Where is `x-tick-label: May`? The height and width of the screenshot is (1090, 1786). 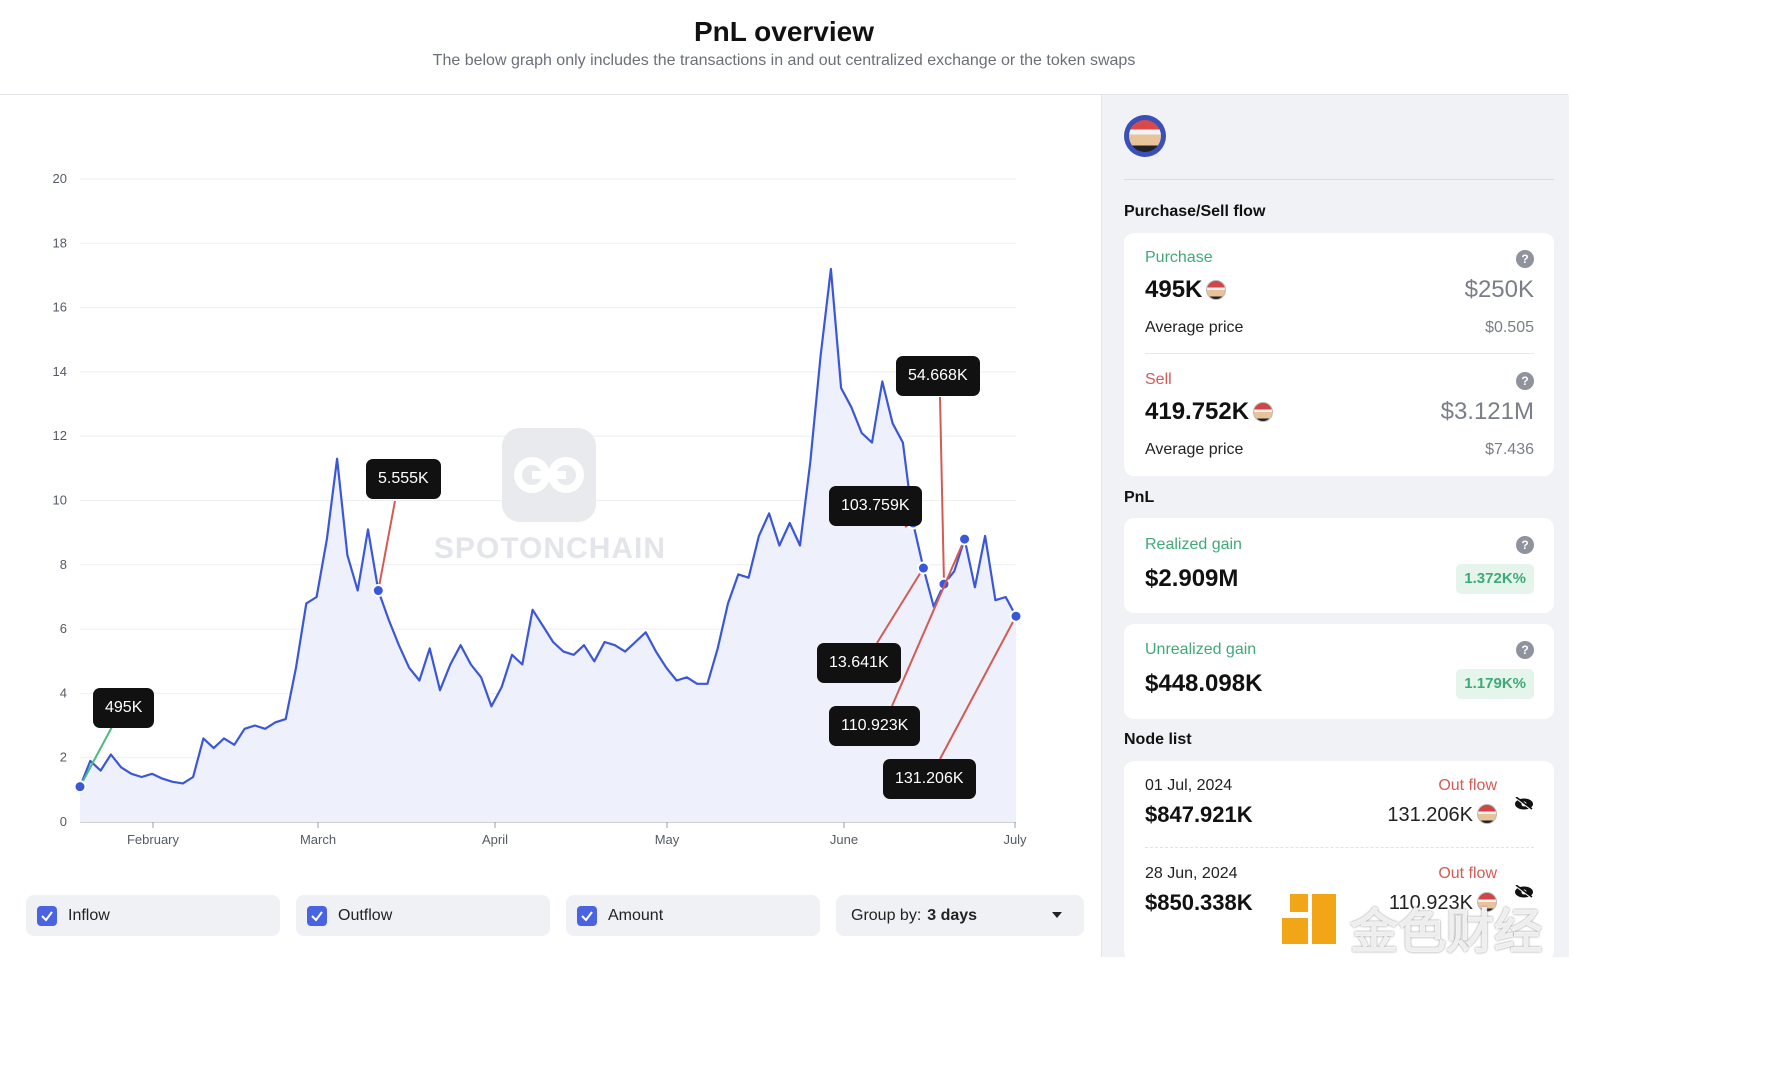 x-tick-label: May is located at coordinates (667, 839).